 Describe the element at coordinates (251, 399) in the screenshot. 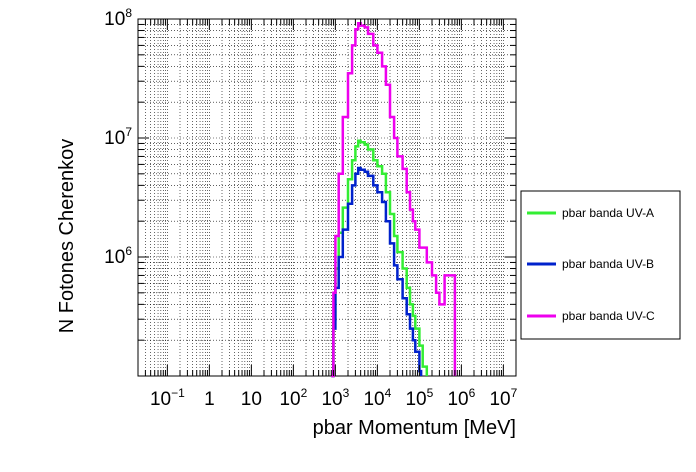

I see `x-tick-label: 10` at that location.